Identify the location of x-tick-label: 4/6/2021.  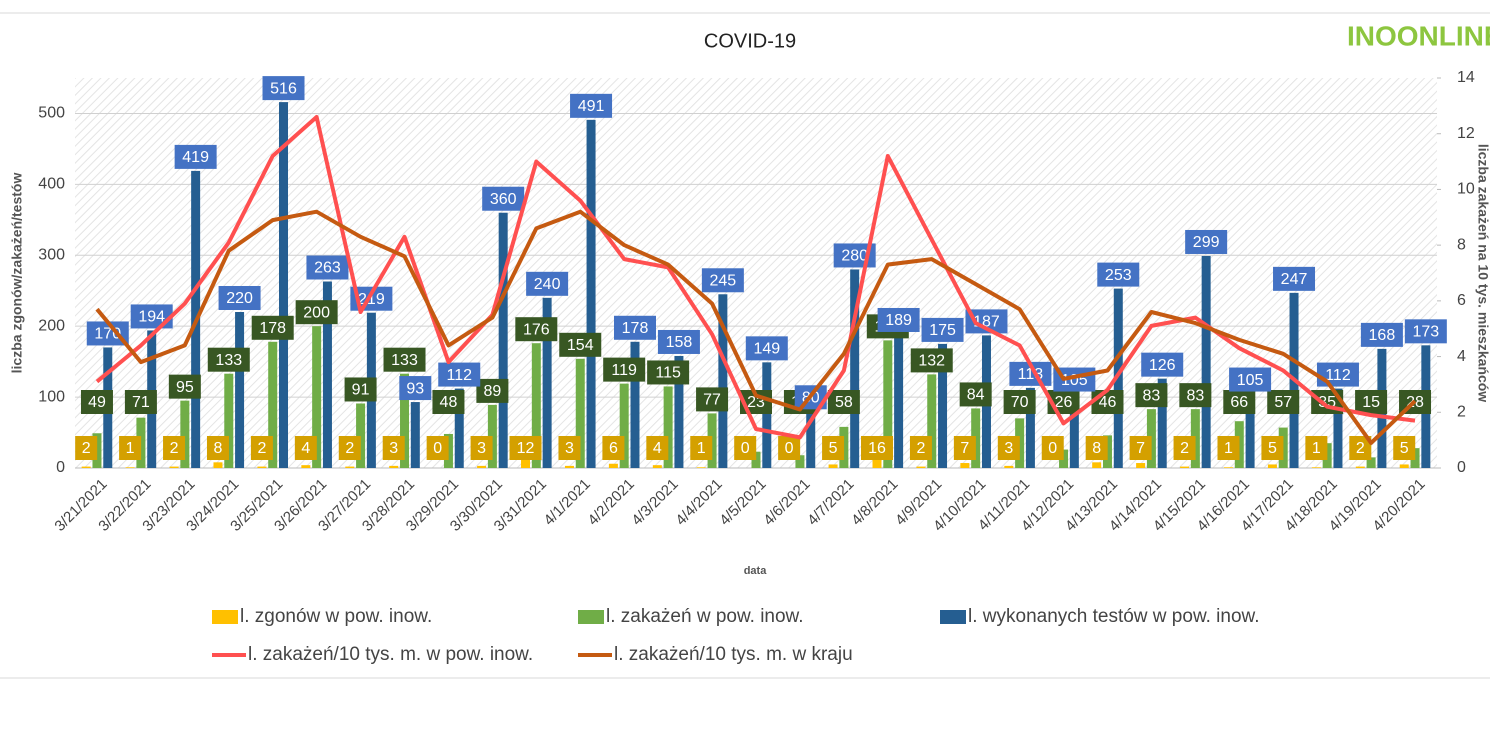
(786, 502).